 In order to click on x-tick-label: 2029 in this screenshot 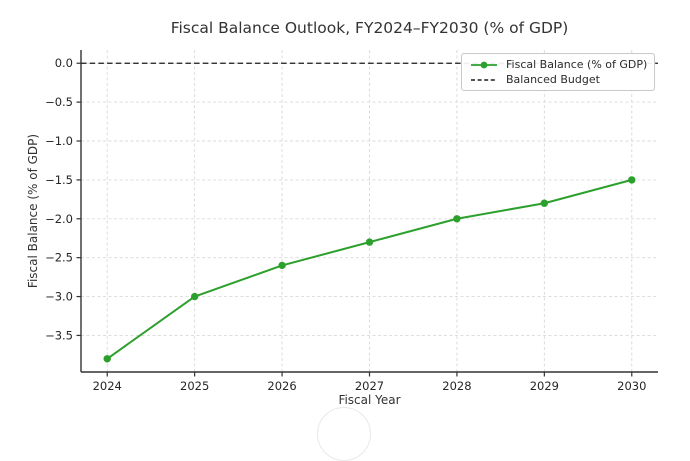, I will do `click(544, 386)`.